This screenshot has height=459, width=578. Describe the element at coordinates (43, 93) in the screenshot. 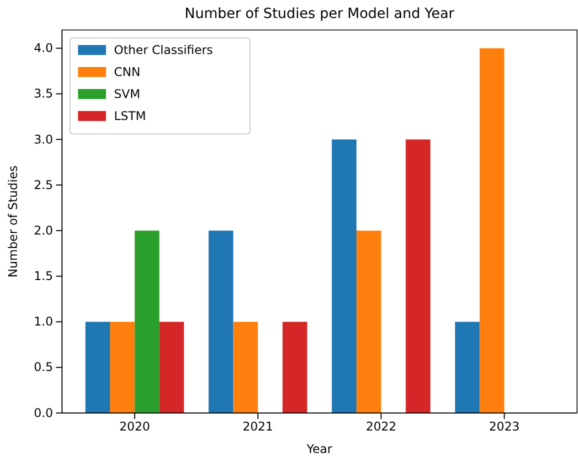

I see `y-tick-label: 3.5` at that location.